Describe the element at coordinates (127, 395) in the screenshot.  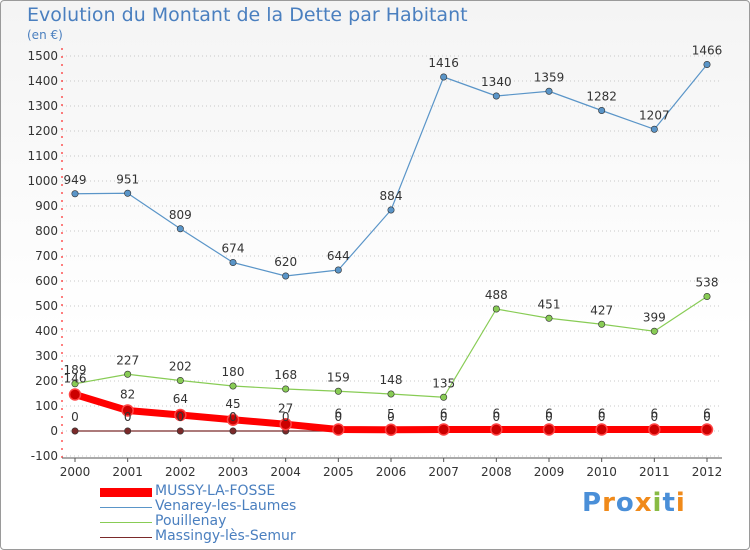
I see `data-label: 82` at that location.